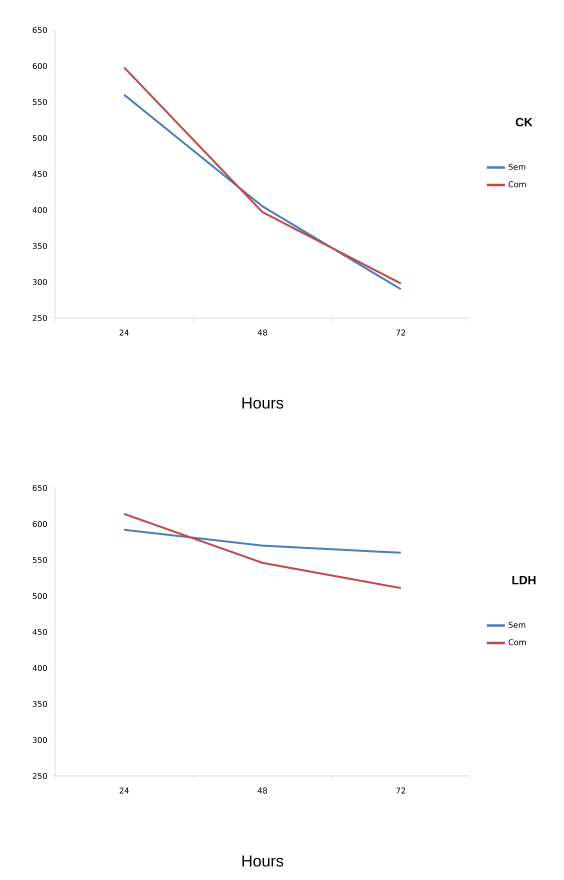 The width and height of the screenshot is (564, 880). Describe the element at coordinates (524, 580) in the screenshot. I see `legend-title: LDH` at that location.